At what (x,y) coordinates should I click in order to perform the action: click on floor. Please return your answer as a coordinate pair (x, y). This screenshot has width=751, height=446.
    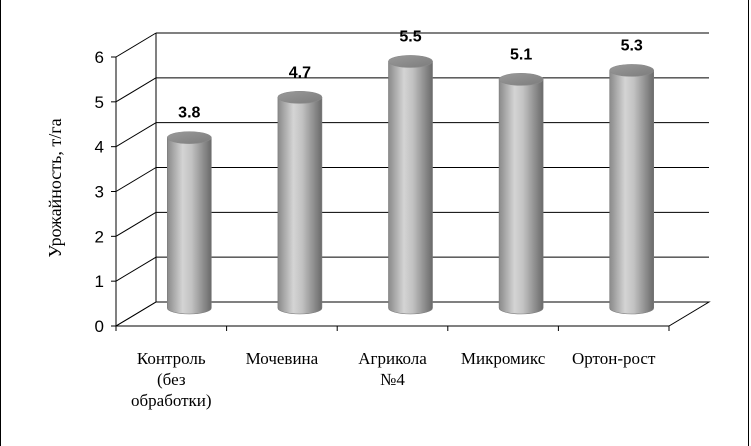
    Looking at the image, I should click on (412, 314).